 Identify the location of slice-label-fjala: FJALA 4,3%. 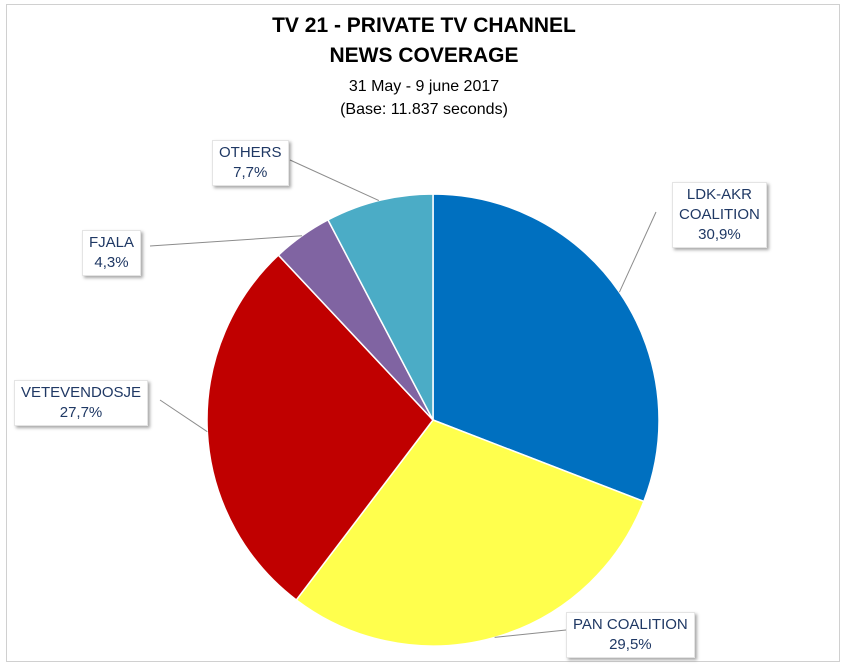
(111, 253).